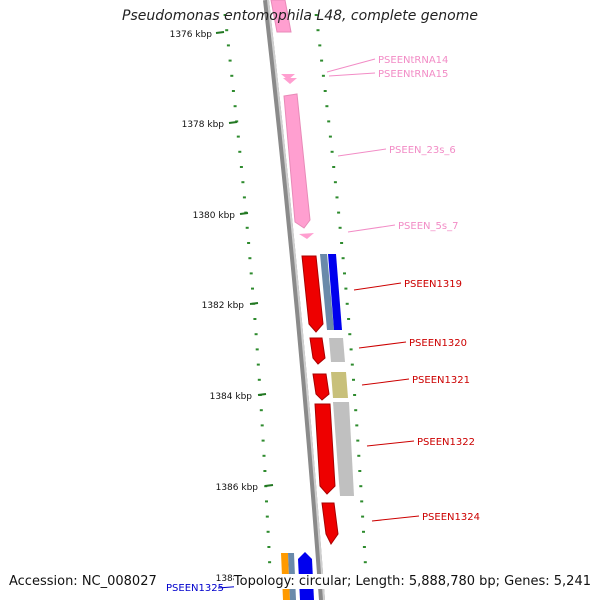  What do you see at coordinates (325, 449) in the screenshot?
I see `pseen1322-feature` at bounding box center [325, 449].